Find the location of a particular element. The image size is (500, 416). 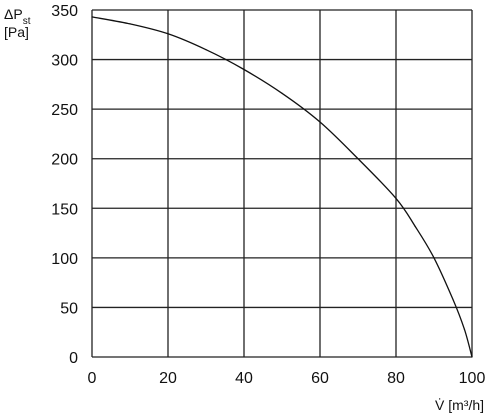

y-axis-label-main: ΔP is located at coordinates (13, 14).